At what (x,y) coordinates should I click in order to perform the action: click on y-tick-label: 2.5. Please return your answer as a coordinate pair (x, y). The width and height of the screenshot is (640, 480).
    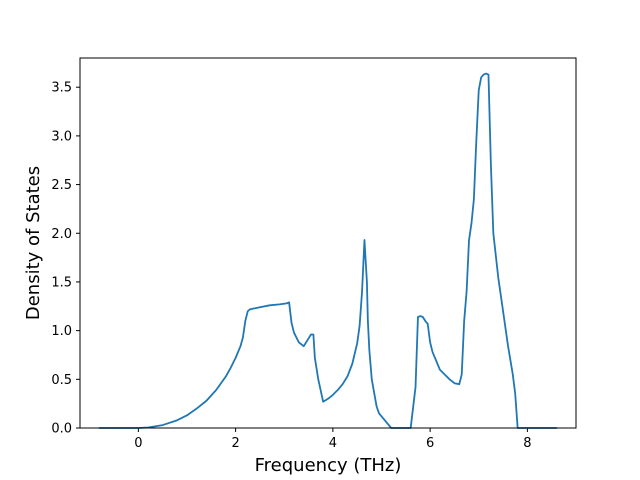
    Looking at the image, I should click on (61, 185).